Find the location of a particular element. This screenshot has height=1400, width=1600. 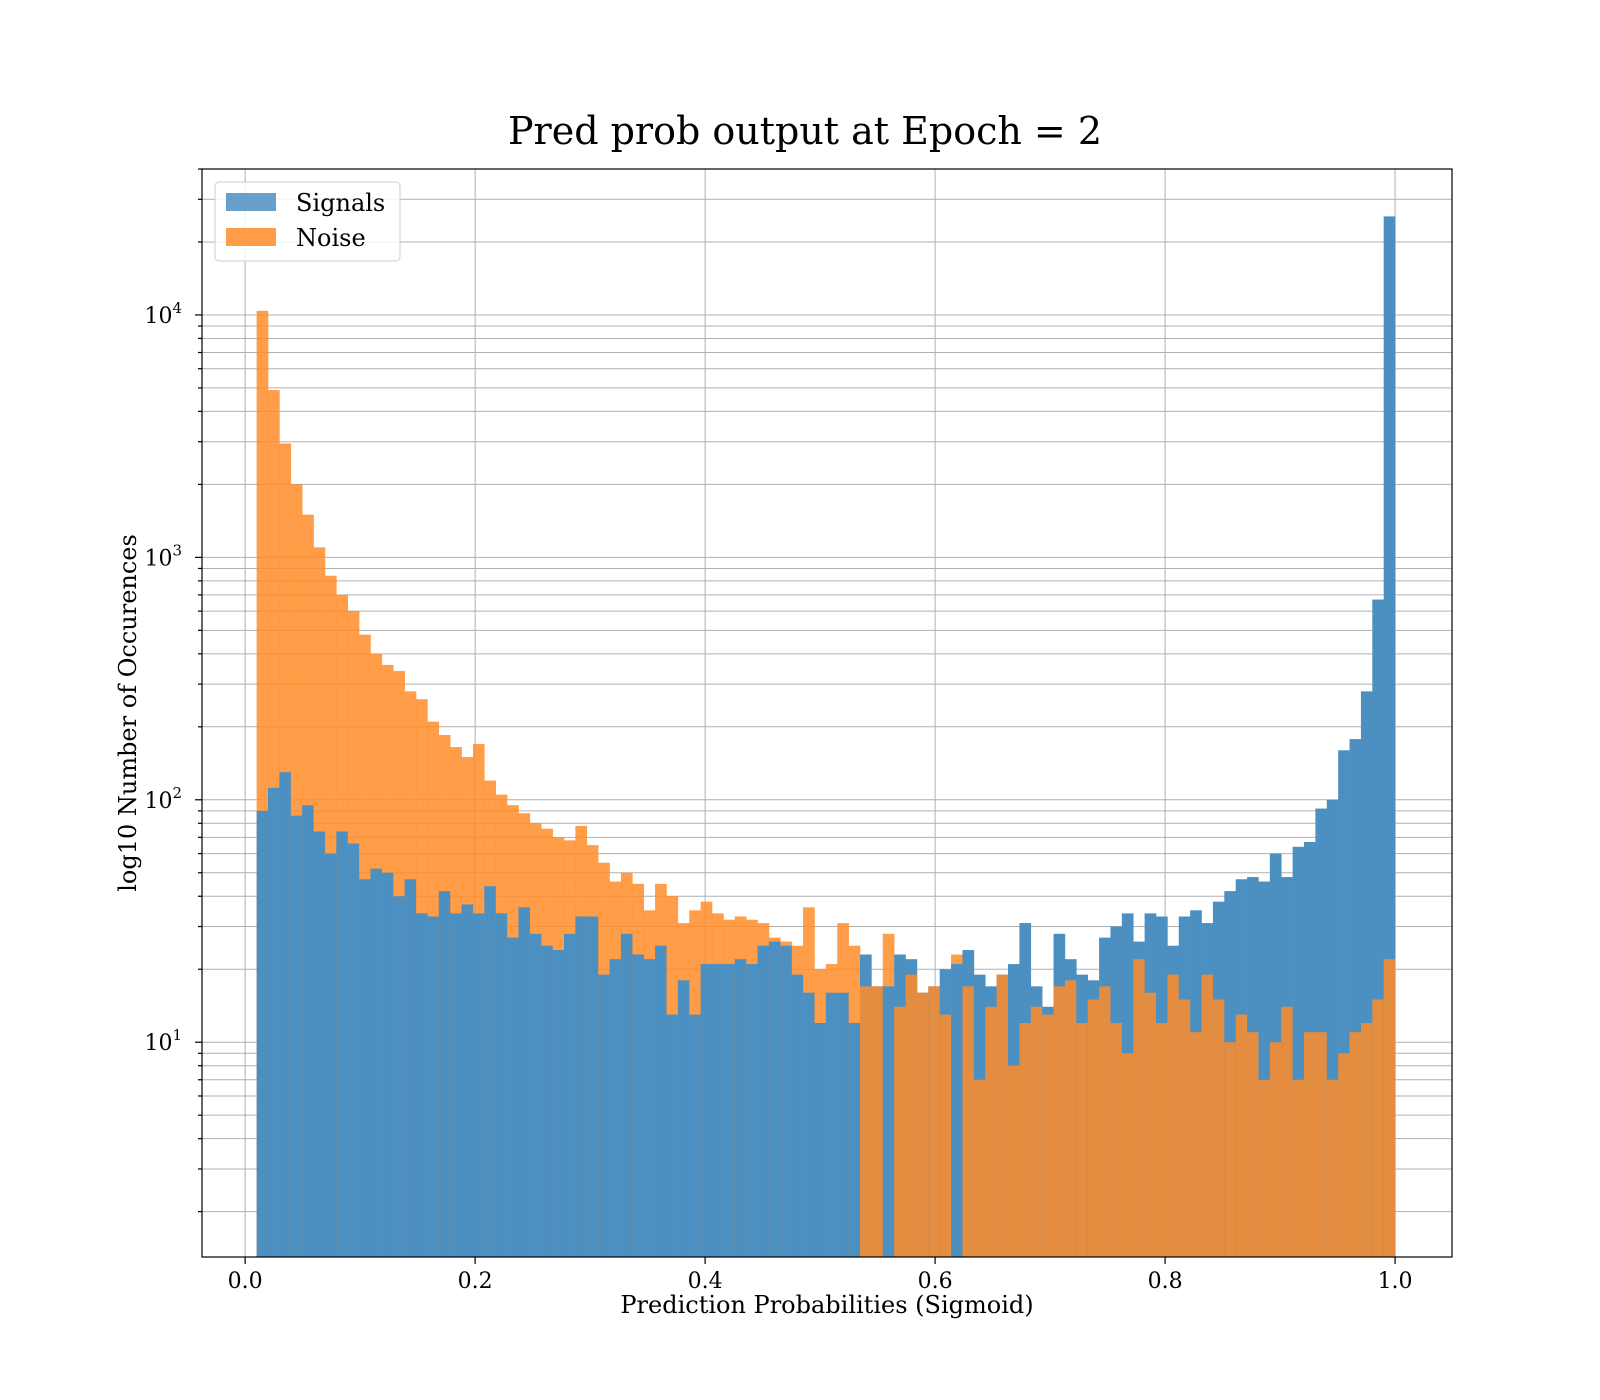

y-tick-label: 10⁴ is located at coordinates (163, 314).